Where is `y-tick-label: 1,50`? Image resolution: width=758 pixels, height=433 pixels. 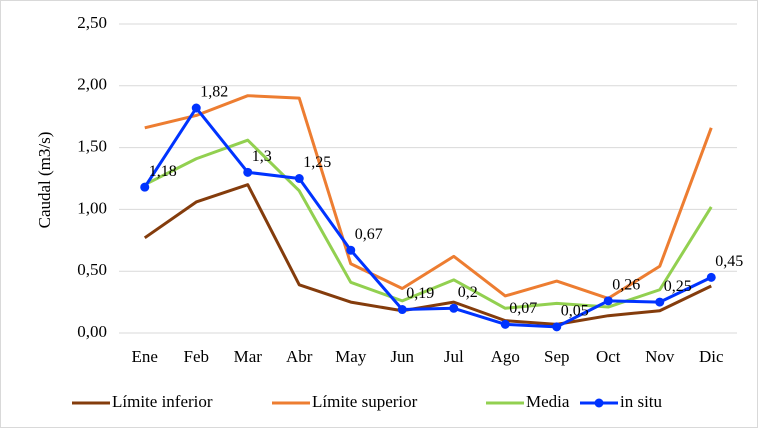 y-tick-label: 1,50 is located at coordinates (92, 146).